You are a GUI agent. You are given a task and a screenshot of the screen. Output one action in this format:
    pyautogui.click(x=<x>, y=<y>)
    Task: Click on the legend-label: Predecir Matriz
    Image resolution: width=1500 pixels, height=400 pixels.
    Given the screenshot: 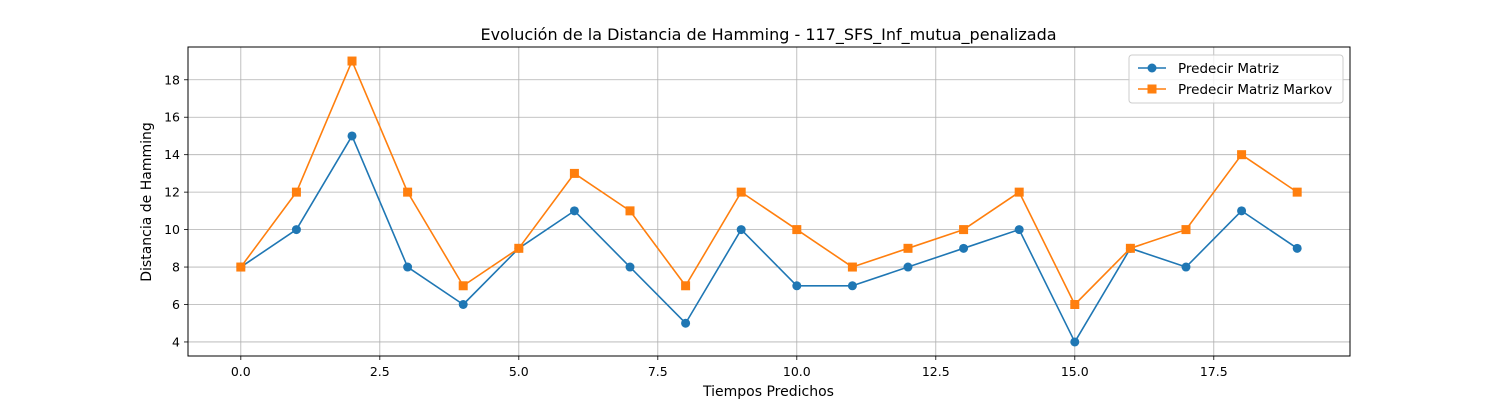 What is the action you would take?
    pyautogui.click(x=1228, y=69)
    